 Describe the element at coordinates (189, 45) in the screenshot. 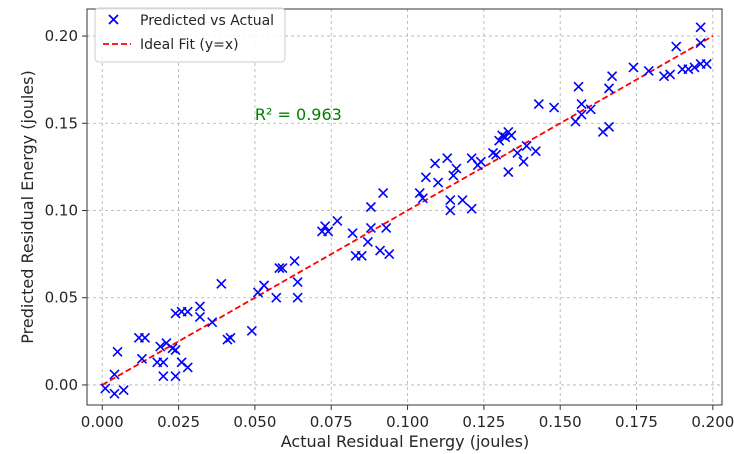

I see `legend-label-ideal-fit: Ideal Fit (y=x)` at that location.